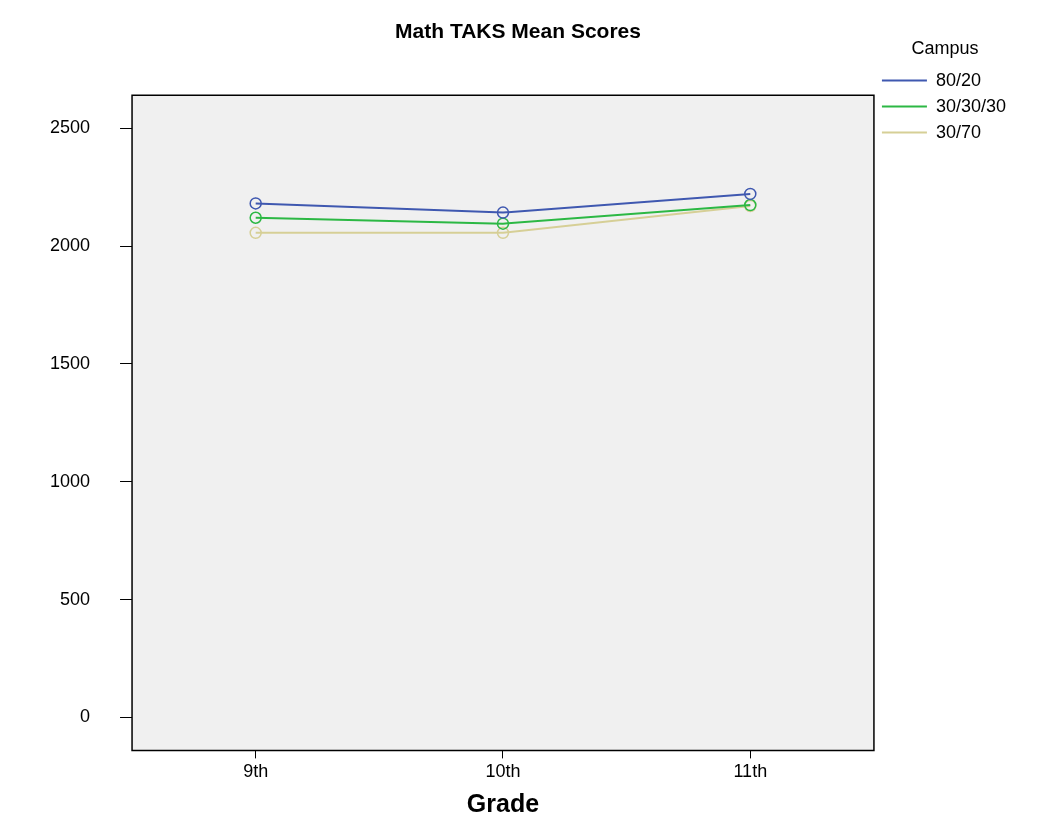 Image resolution: width=1041 pixels, height=829 pixels. Describe the element at coordinates (70, 480) in the screenshot. I see `y-tick-label: 1000` at that location.